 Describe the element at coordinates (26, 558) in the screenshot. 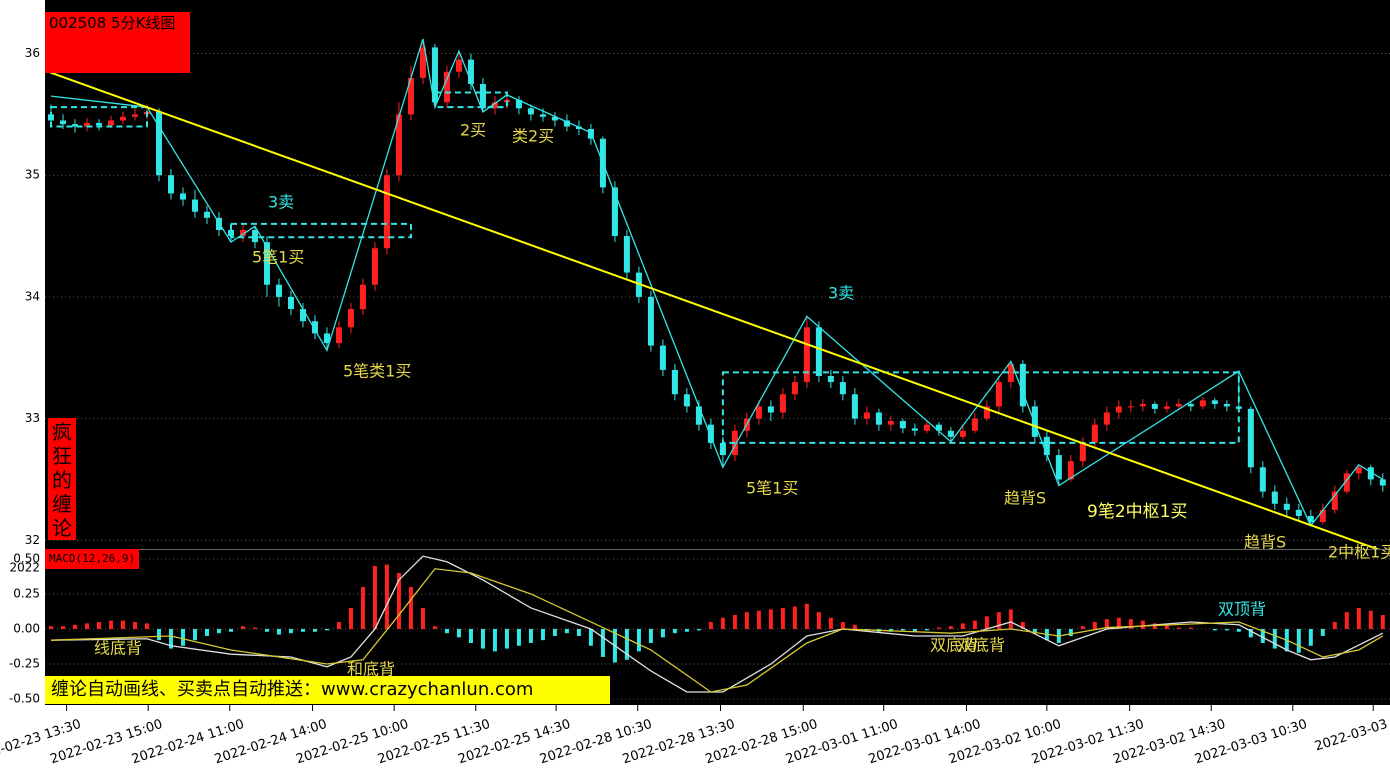

I see `macd-tick-label: 0.50` at that location.